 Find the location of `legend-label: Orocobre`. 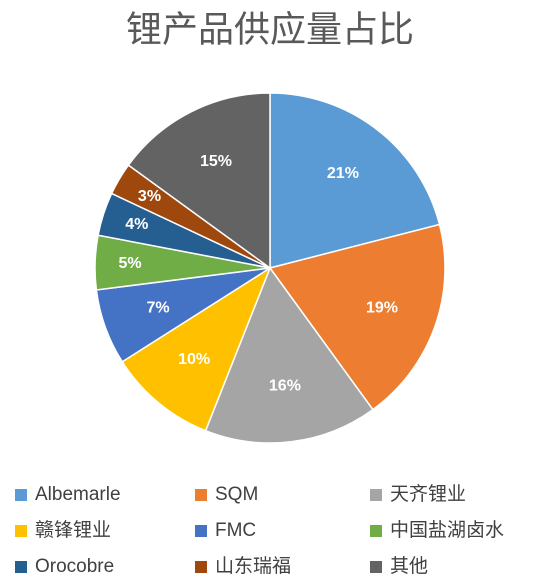

legend-label: Orocobre is located at coordinates (74, 566).